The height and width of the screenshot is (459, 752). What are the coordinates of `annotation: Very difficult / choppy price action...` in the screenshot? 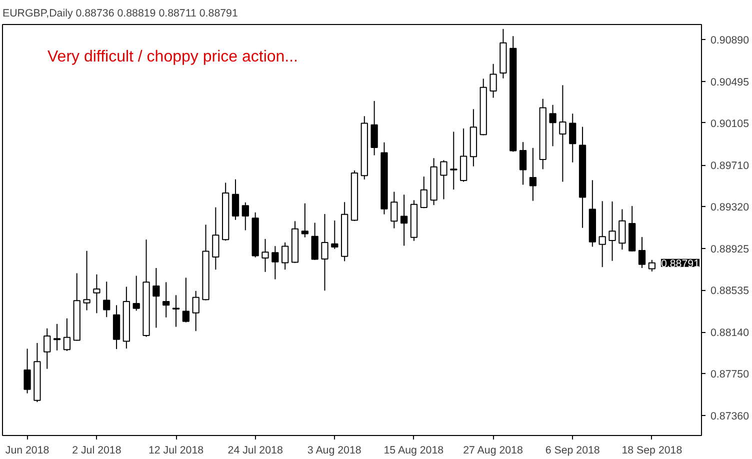 It's located at (173, 57).